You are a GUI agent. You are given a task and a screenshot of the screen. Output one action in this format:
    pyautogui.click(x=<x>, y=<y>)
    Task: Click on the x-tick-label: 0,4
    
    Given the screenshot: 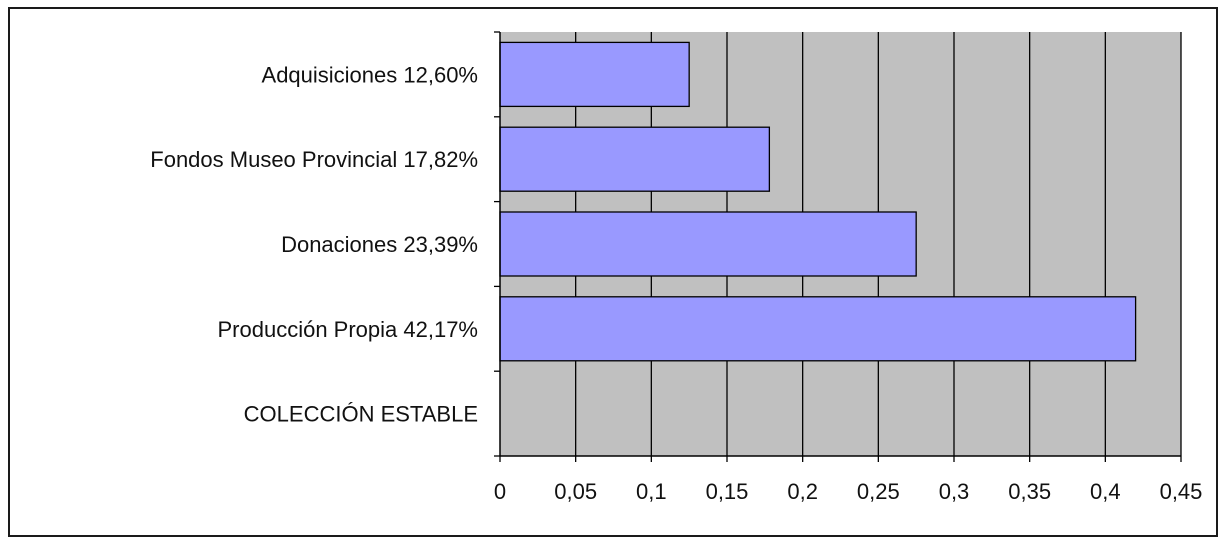 What is the action you would take?
    pyautogui.click(x=1105, y=491)
    